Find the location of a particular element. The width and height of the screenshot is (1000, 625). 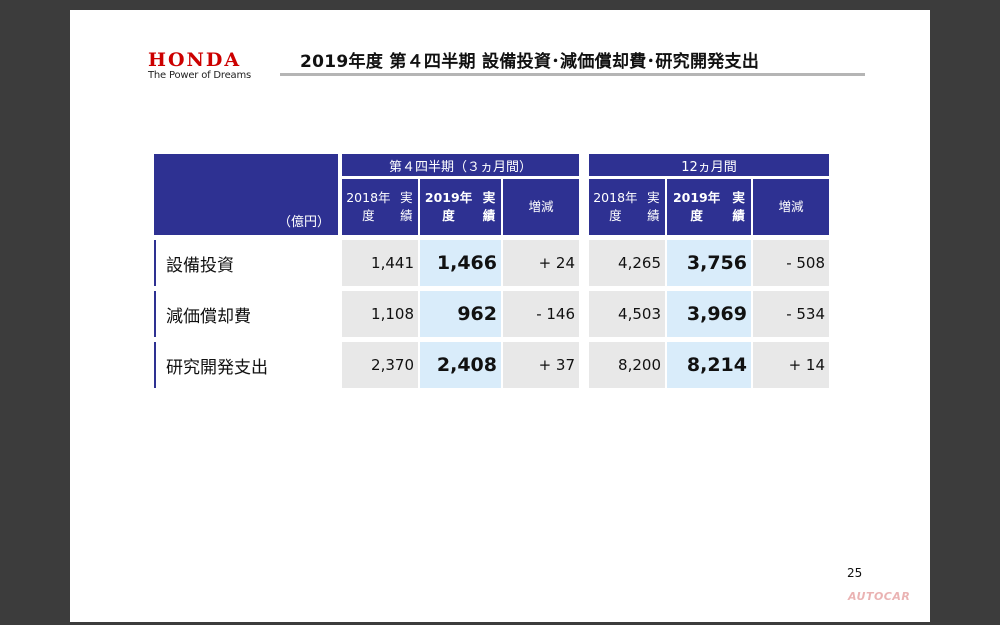

table-cell: - 534 is located at coordinates (791, 314).